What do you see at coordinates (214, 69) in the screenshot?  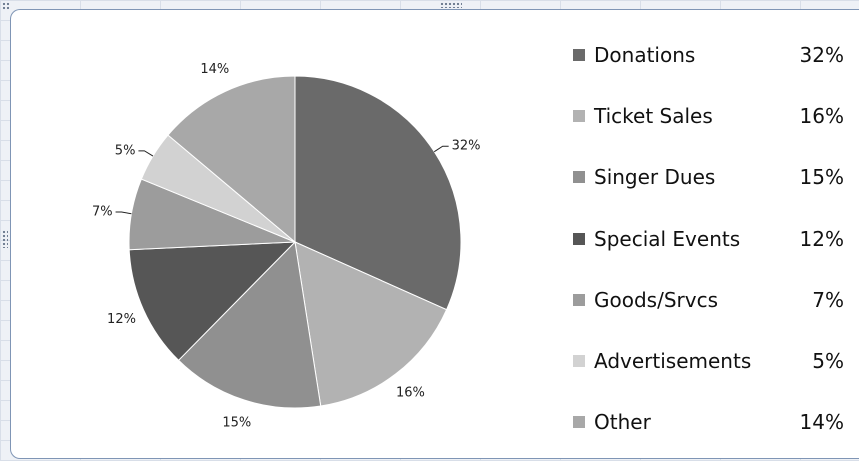 I see `slice-label-other: 14%` at bounding box center [214, 69].